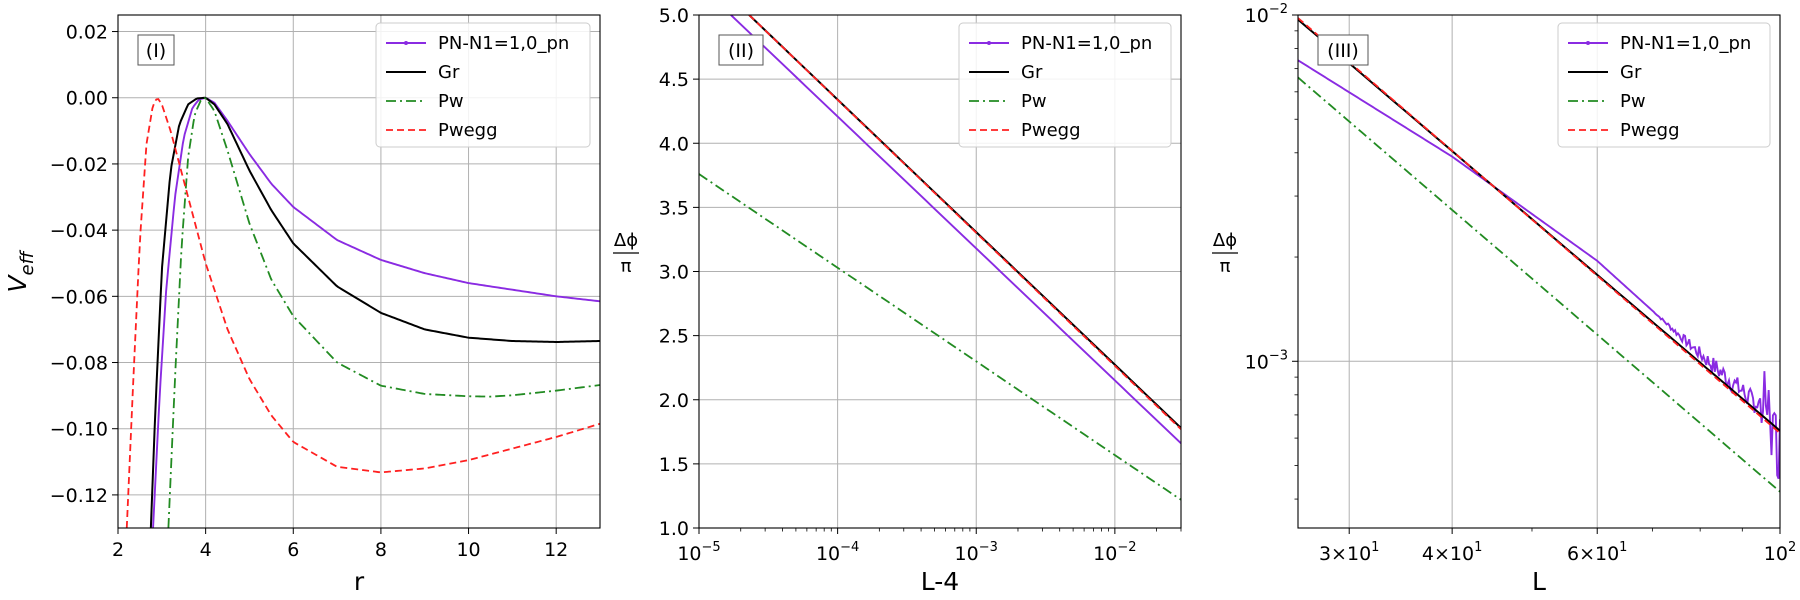  Describe the element at coordinates (976, 552) in the screenshot. I see `x-tick-label: 10⁻³` at that location.